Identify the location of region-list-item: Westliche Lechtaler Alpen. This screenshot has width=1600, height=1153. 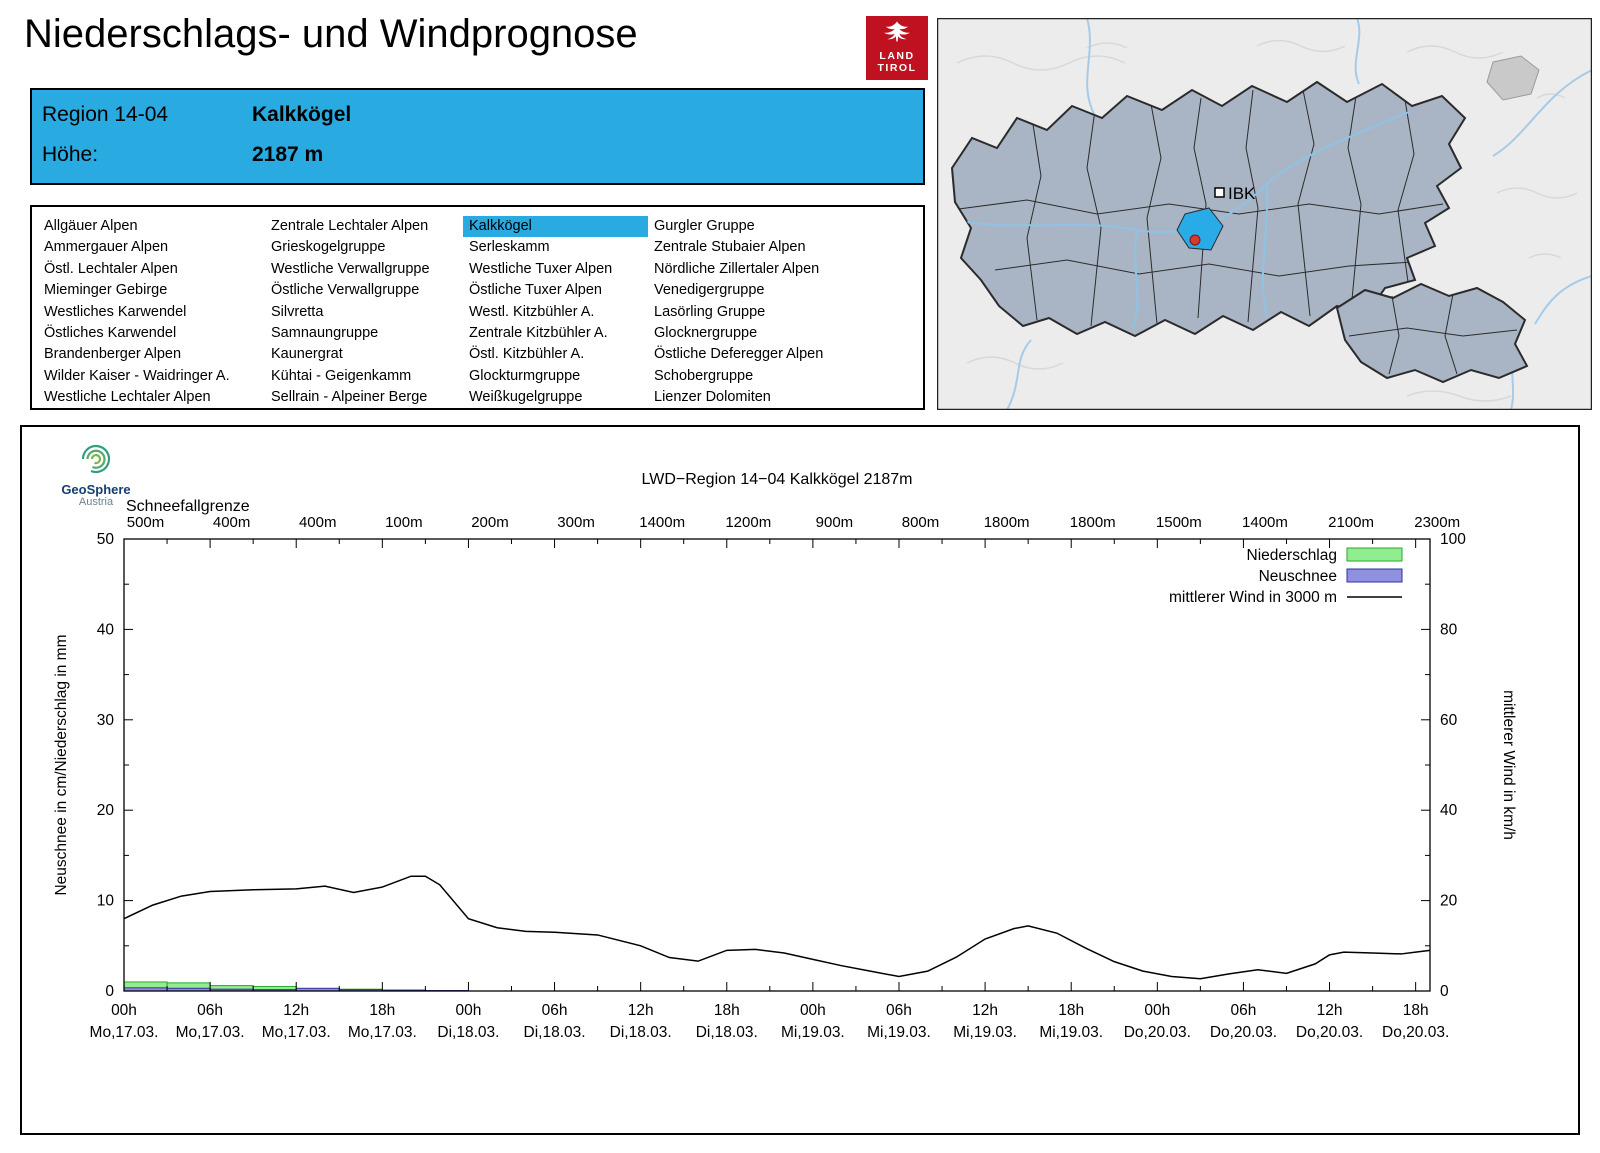
(127, 397).